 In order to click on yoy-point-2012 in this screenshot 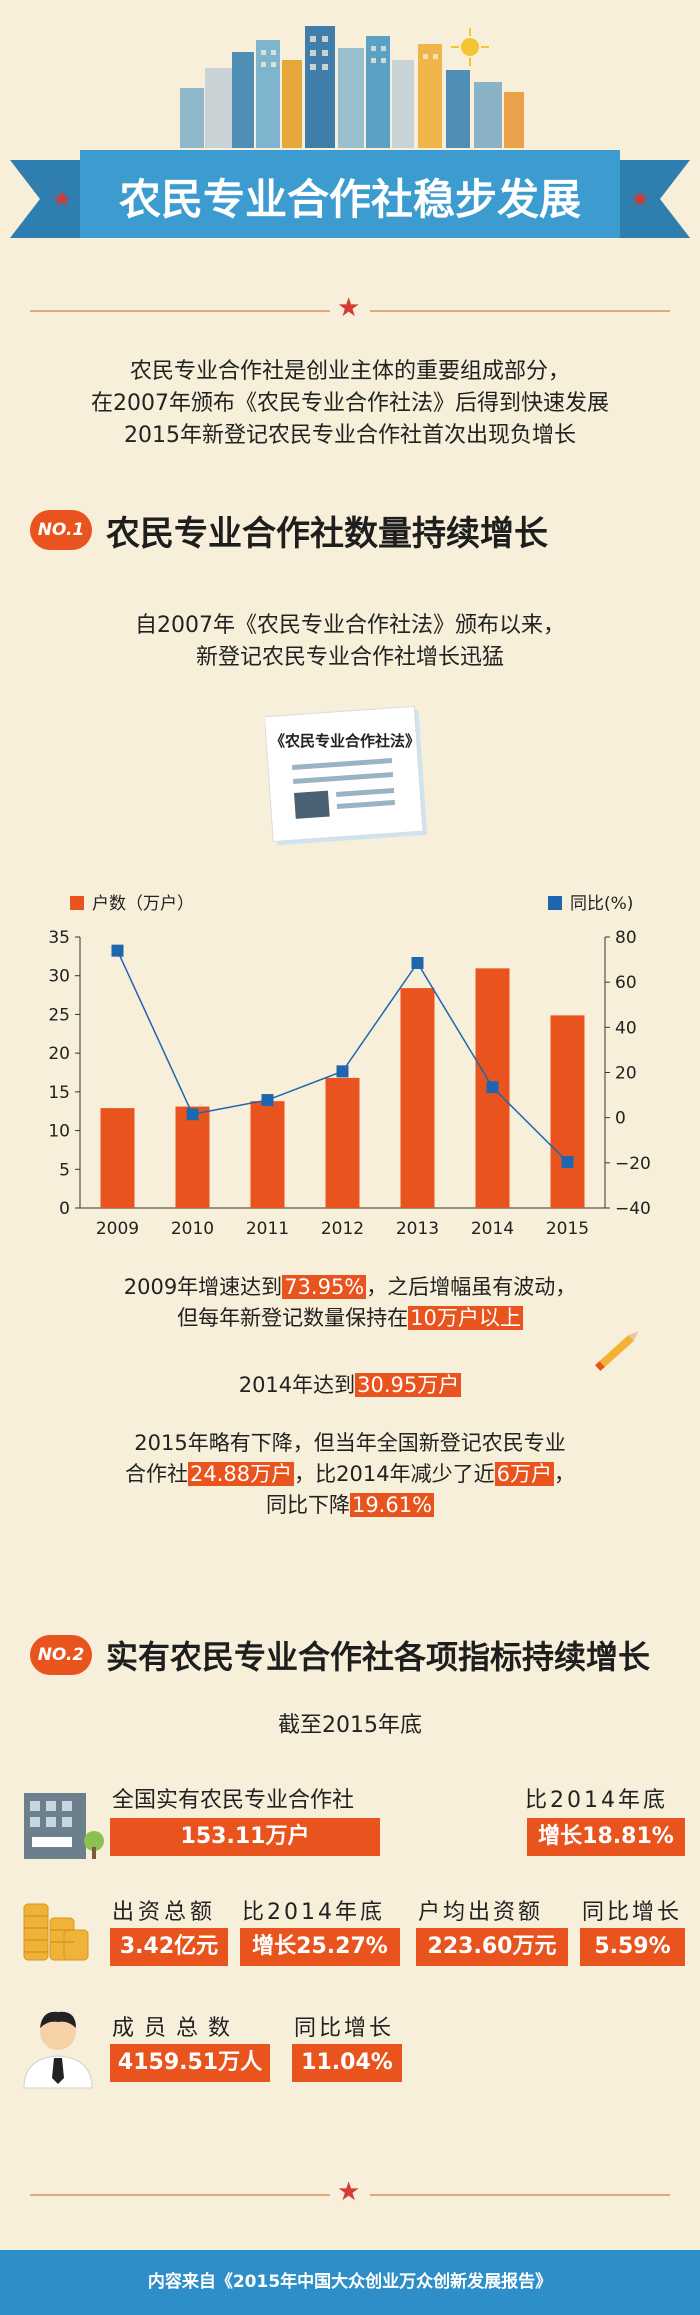, I will do `click(342, 1071)`.